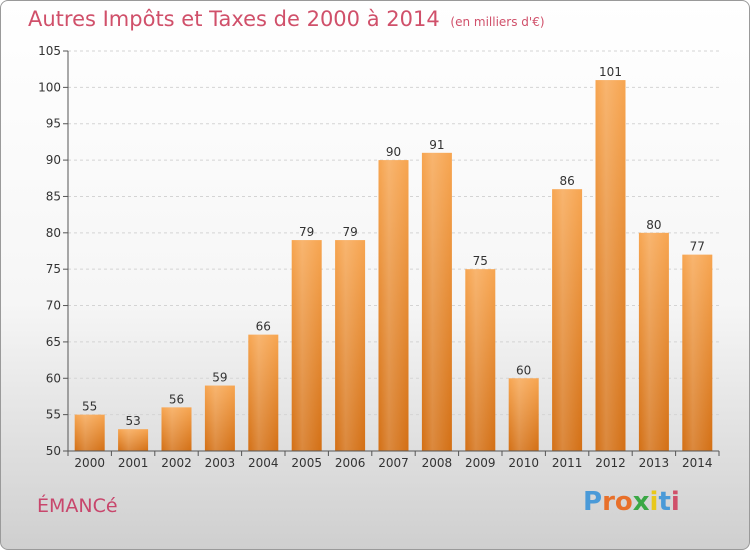 The width and height of the screenshot is (750, 550). I want to click on data-label: 66, so click(263, 327).